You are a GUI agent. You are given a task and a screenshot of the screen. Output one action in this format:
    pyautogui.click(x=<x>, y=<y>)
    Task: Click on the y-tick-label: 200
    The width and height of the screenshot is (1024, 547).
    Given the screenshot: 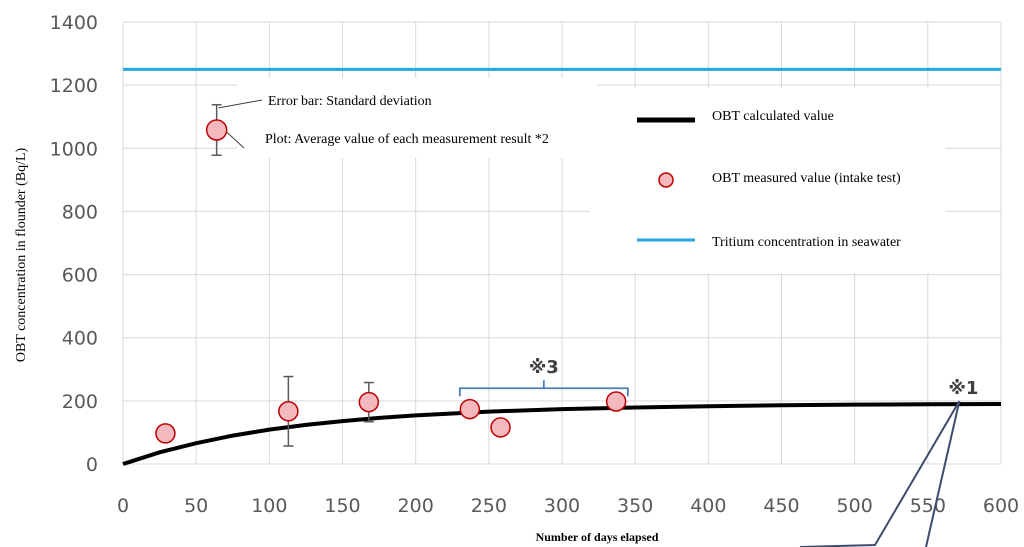 What is the action you would take?
    pyautogui.click(x=80, y=402)
    